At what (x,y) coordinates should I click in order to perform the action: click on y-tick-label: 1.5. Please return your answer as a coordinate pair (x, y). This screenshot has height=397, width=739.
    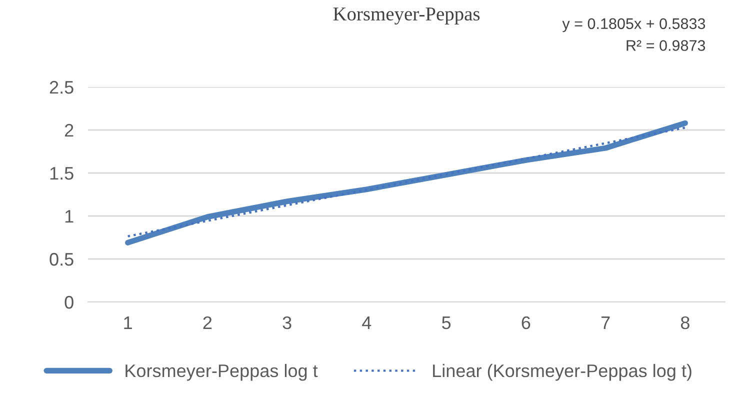
    Looking at the image, I should click on (62, 173).